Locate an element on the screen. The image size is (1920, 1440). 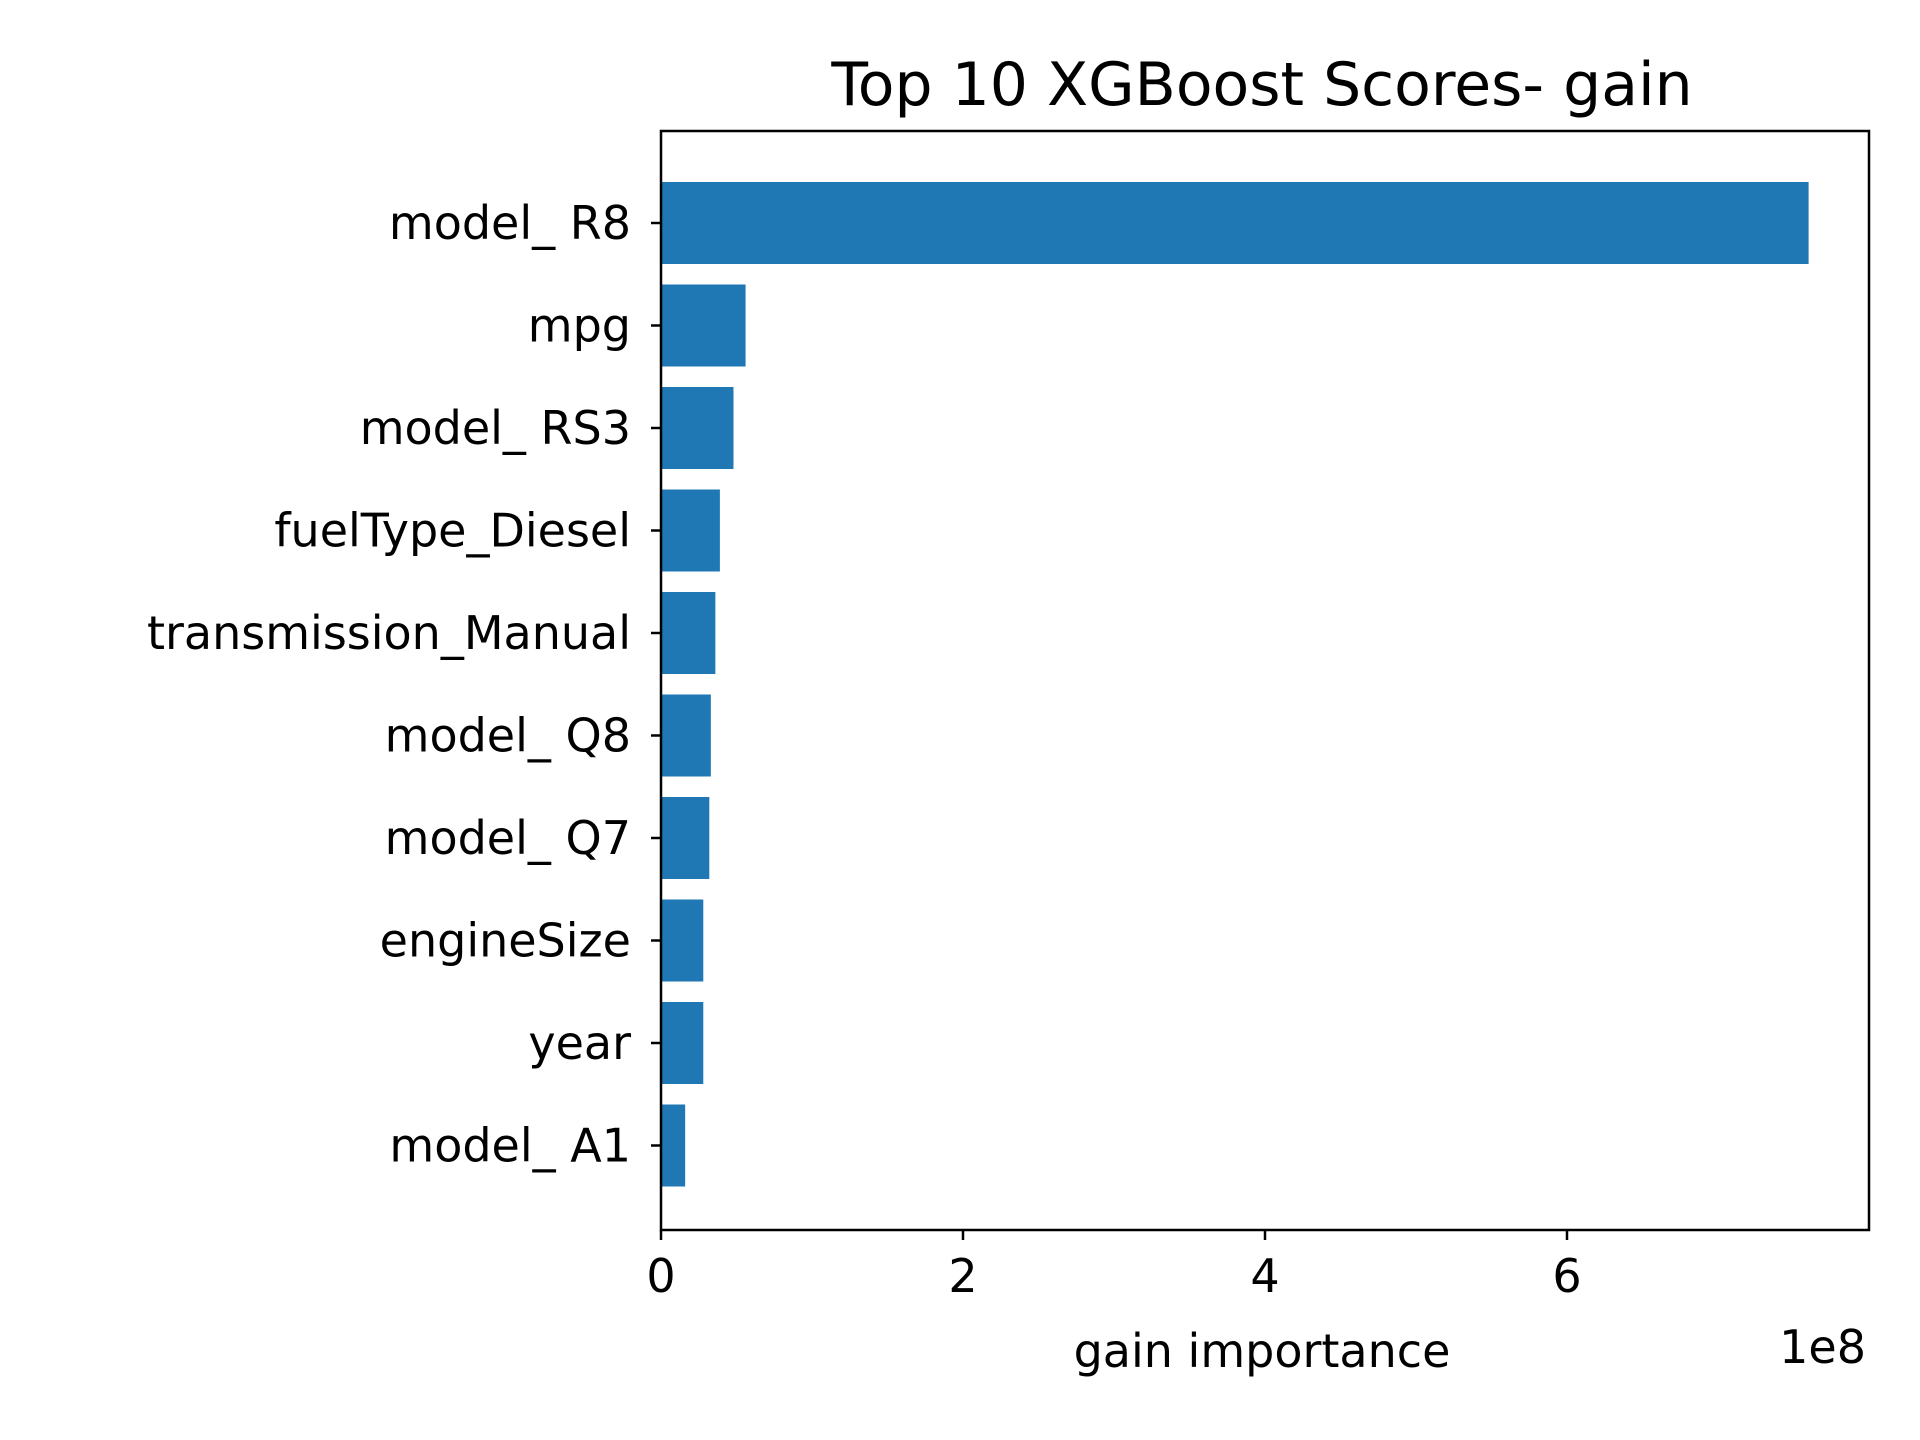
y-tick-label: model_ R8 is located at coordinates (510, 223).